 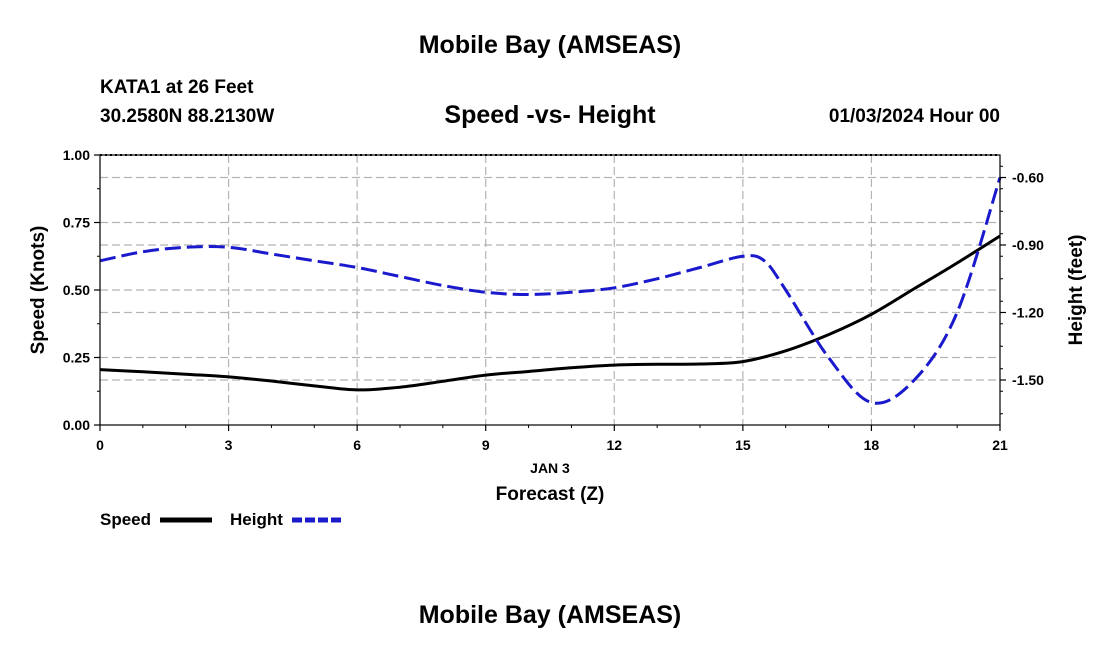 What do you see at coordinates (100, 445) in the screenshot?
I see `x-tick-label: 0` at bounding box center [100, 445].